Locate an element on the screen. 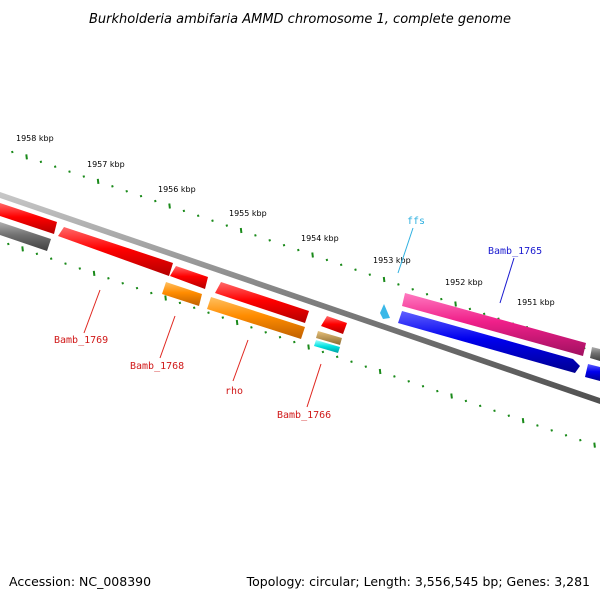 The image size is (600, 600). kbp-label: 1954 kbp is located at coordinates (320, 238).